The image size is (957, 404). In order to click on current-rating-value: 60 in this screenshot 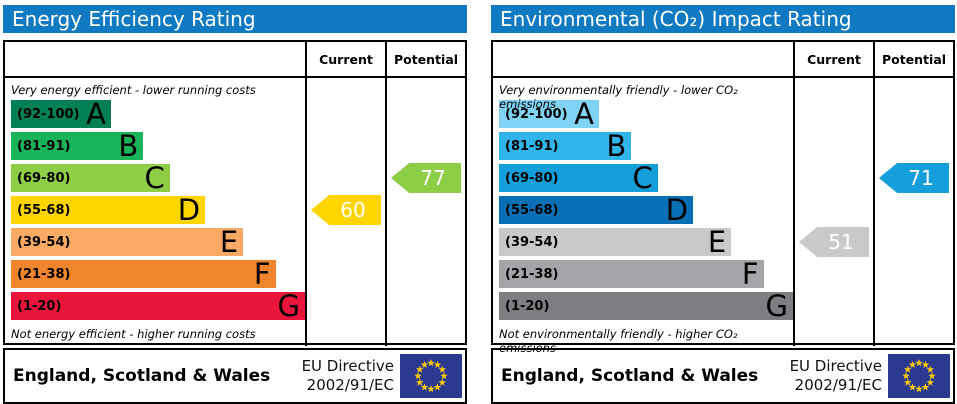, I will do `click(353, 210)`.